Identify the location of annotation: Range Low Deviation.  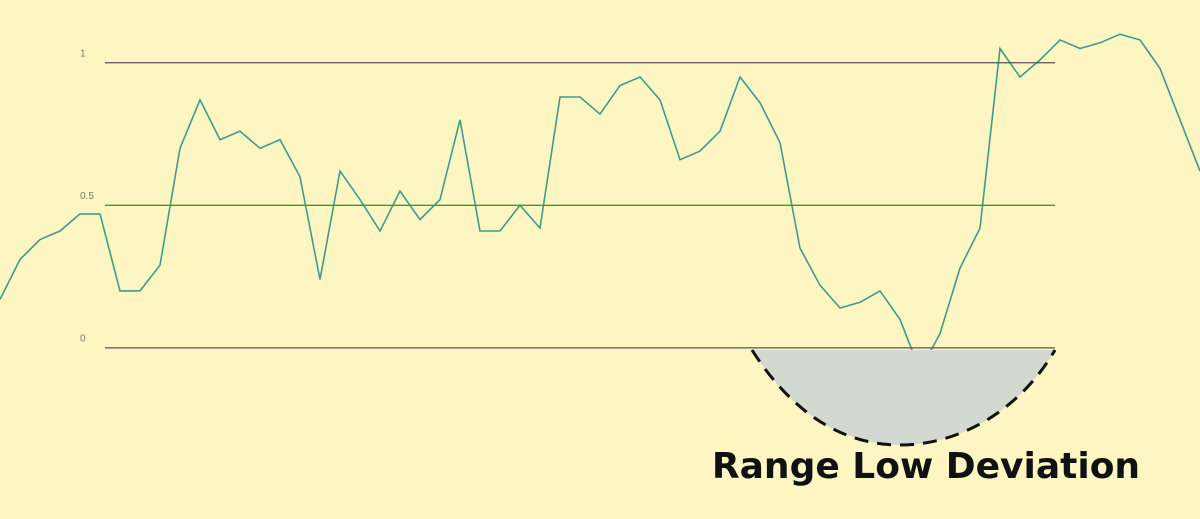
(926, 466).